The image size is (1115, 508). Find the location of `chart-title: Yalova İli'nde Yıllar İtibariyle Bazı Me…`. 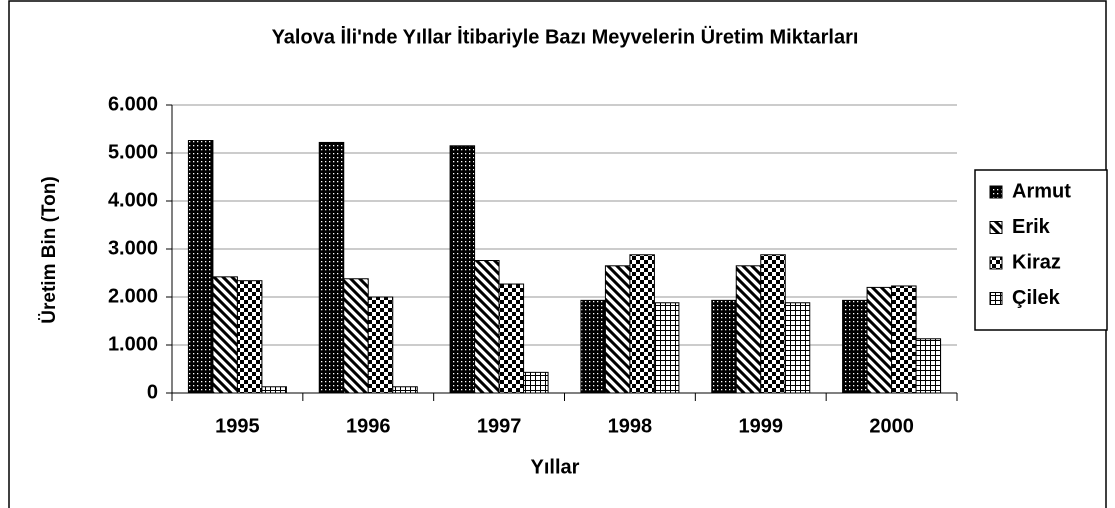

chart-title: Yalova İli'nde Yıllar İtibariyle Bazı Me… is located at coordinates (565, 36).